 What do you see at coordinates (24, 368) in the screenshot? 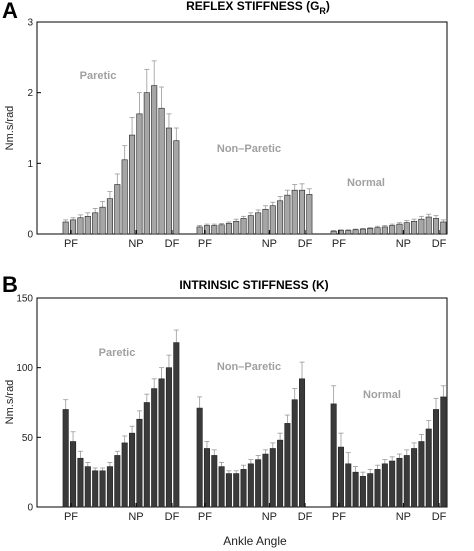
I see `y-tick-label: 100` at bounding box center [24, 368].